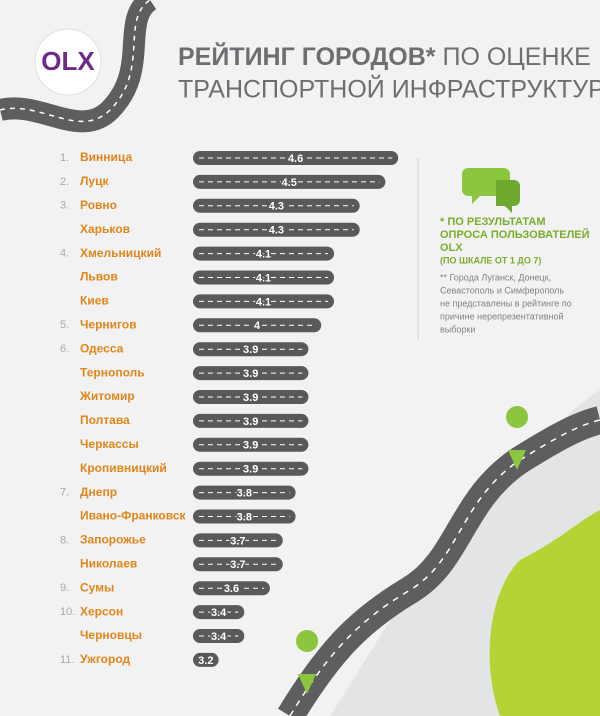 This screenshot has height=716, width=600. Describe the element at coordinates (112, 372) in the screenshot. I see `category-label: Тернополь` at that location.